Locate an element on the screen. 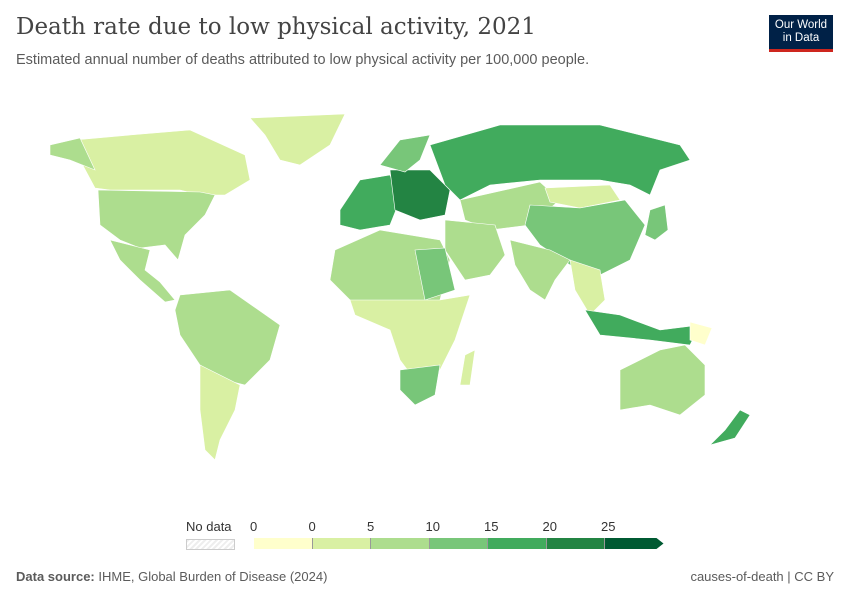 This screenshot has height=600, width=850. region-europe-east is located at coordinates (420, 195).